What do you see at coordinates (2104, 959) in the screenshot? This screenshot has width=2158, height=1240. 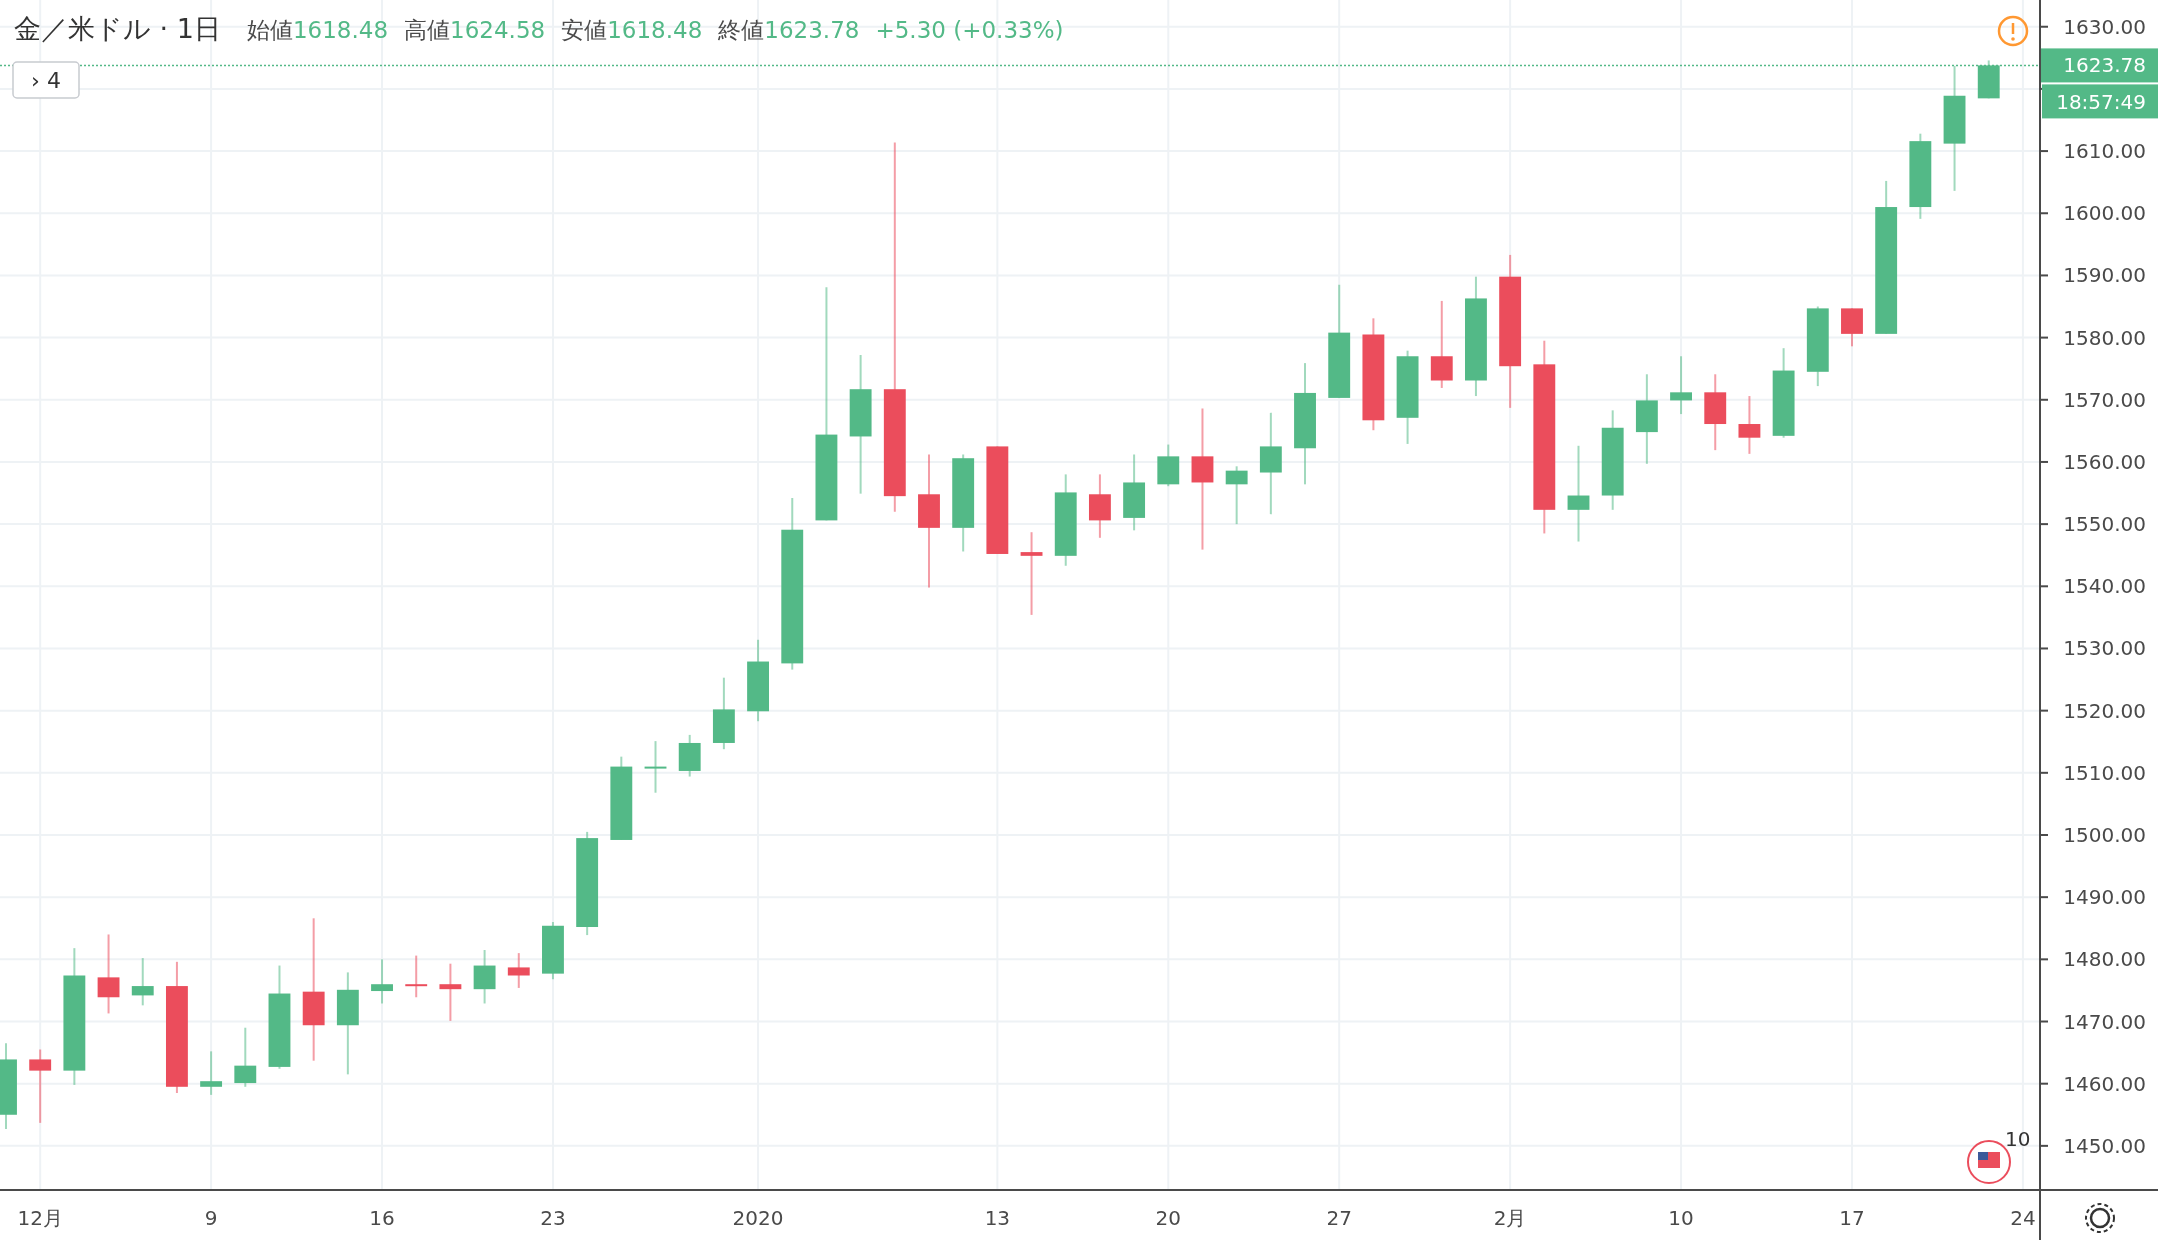 I see `y-tick-label: 1480.00` at bounding box center [2104, 959].